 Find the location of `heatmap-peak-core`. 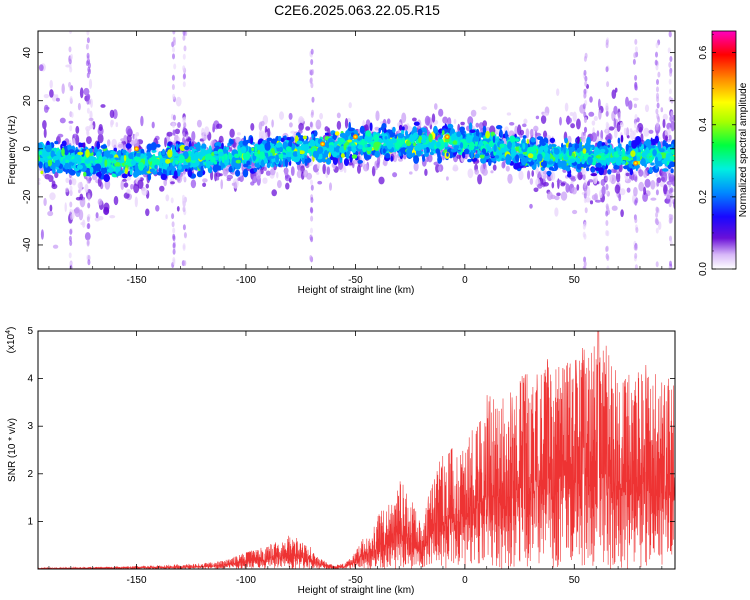

heatmap-peak-core is located at coordinates (447, 136).